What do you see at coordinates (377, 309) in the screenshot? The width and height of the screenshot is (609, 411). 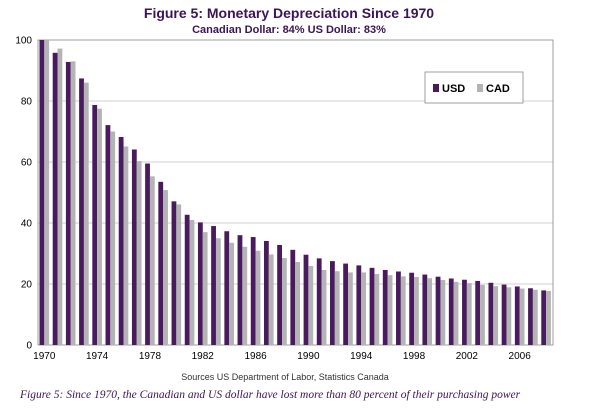 I see `bar-cad-1995` at bounding box center [377, 309].